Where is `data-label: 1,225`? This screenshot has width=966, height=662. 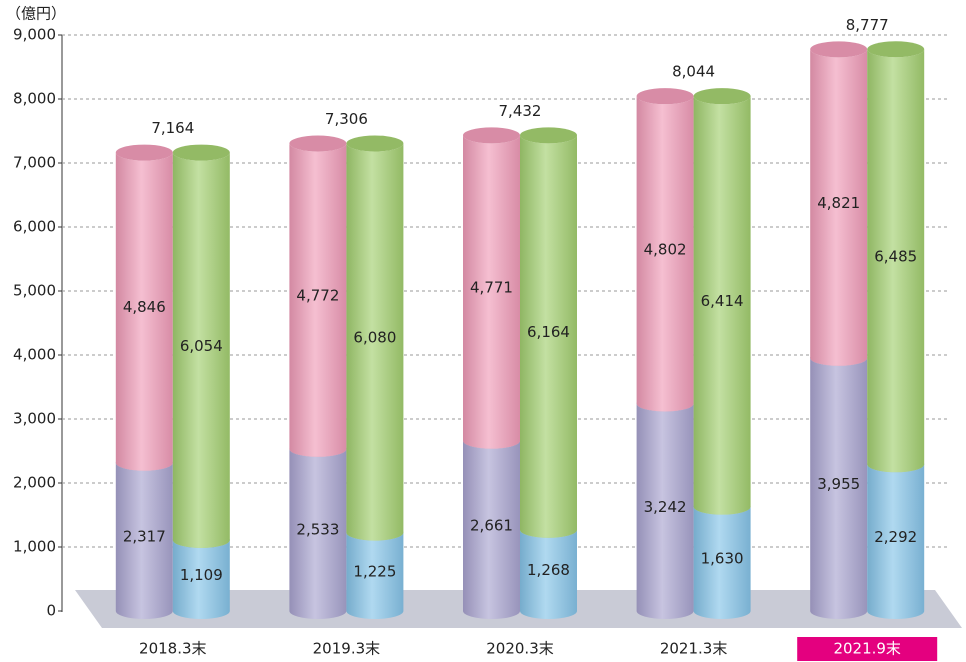
data-label: 1,225 is located at coordinates (374, 571).